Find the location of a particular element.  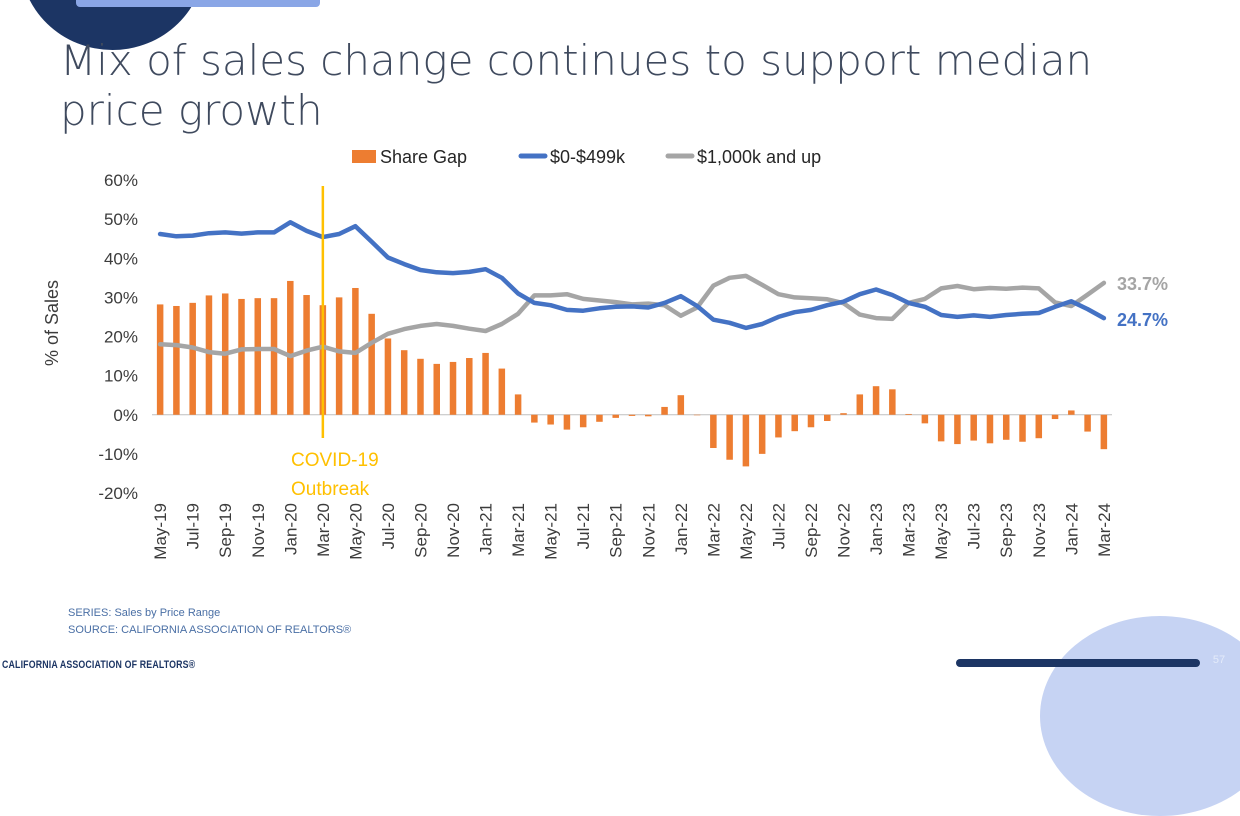

x-tick-label: Jan-20 is located at coordinates (290, 529).